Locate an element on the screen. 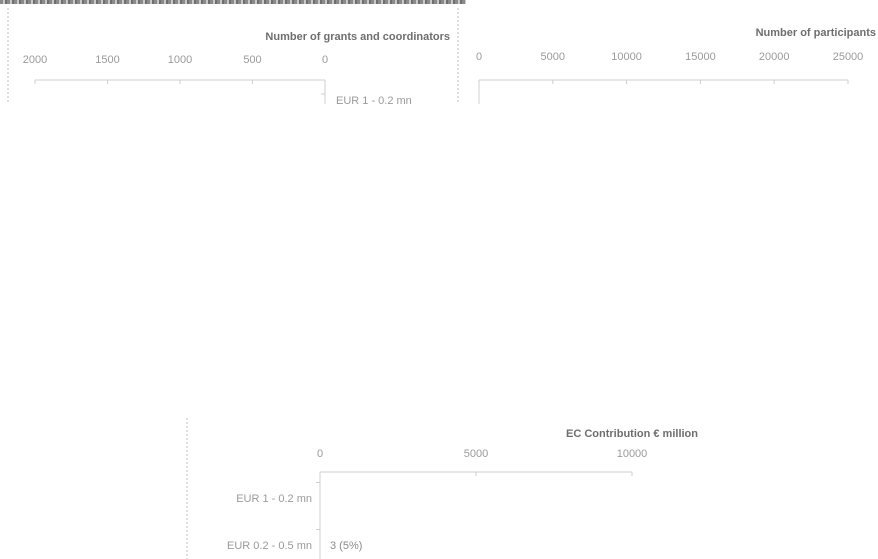  ec-contribution-tick-label: 10000 is located at coordinates (632, 454).